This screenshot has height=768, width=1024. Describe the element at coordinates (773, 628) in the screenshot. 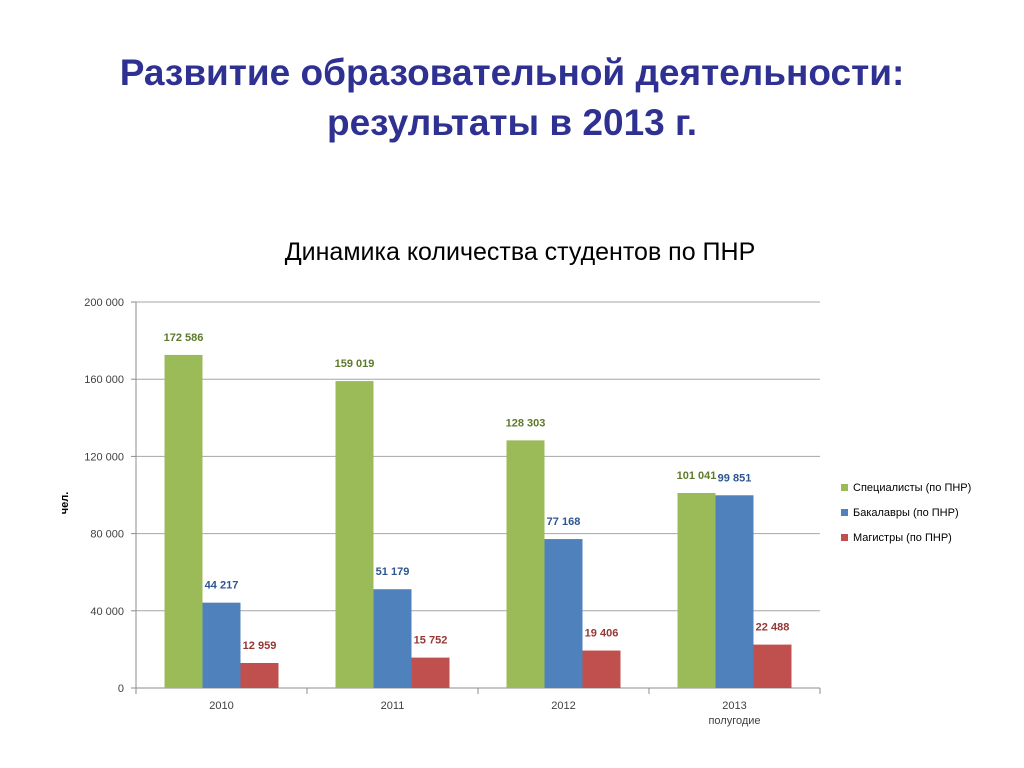

I see `bar-value-label: 22 488` at that location.